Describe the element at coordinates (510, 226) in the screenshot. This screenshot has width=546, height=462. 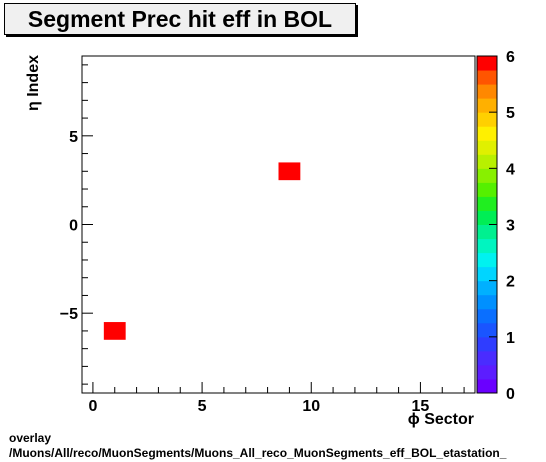
I see `z-tick-label: 3` at that location.